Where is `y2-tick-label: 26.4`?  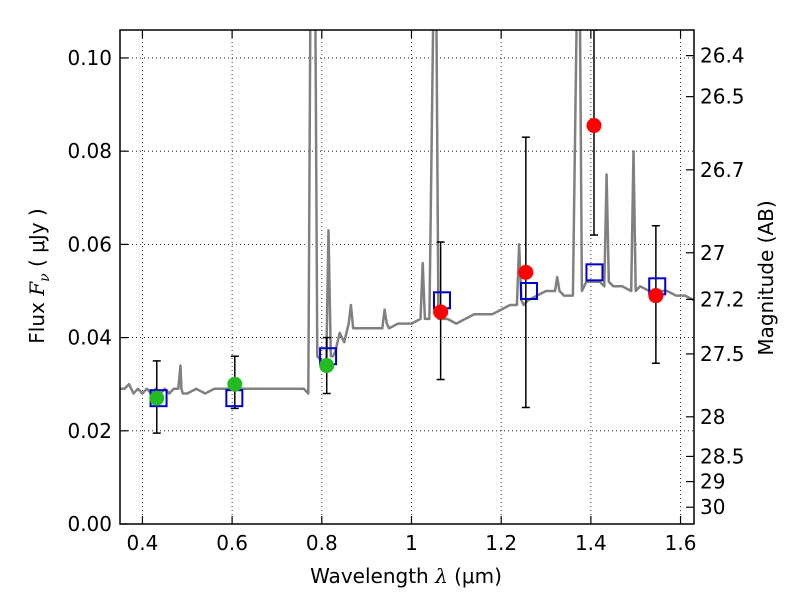
y2-tick-label: 26.4 is located at coordinates (722, 56).